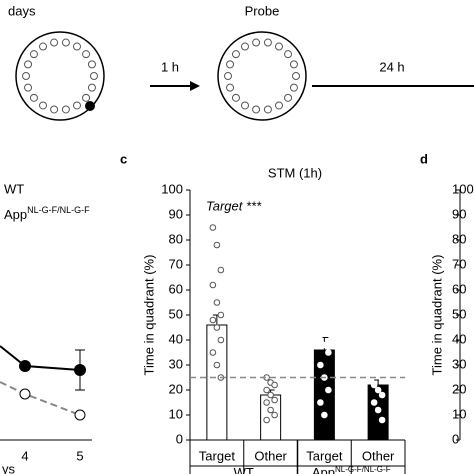 This screenshot has height=474, width=474. I want to click on x-tick-label: Other, so click(378, 455).